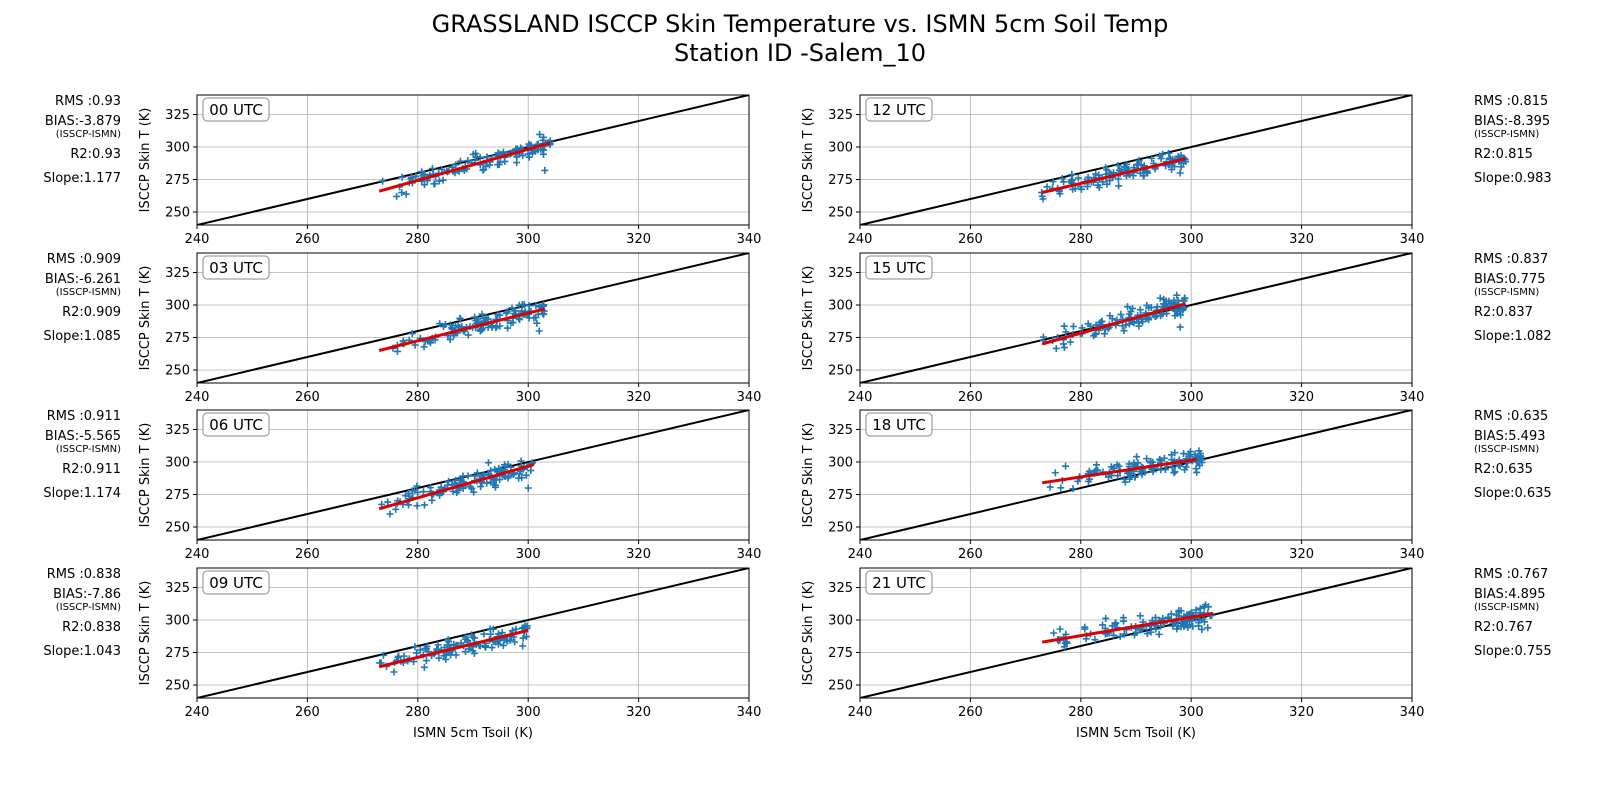 The width and height of the screenshot is (1600, 800). Describe the element at coordinates (899, 583) in the screenshot. I see `panel-label: 21 UTC` at that location.